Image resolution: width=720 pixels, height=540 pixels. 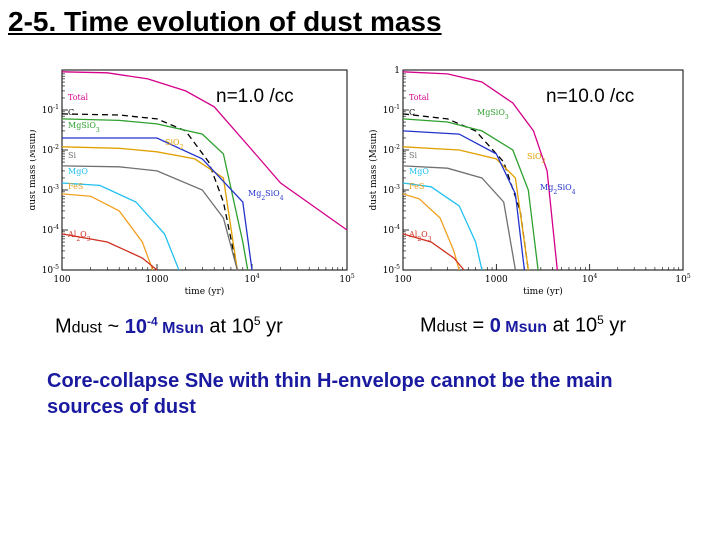 I want to click on caption-right-value: 0, so click(x=495, y=325).